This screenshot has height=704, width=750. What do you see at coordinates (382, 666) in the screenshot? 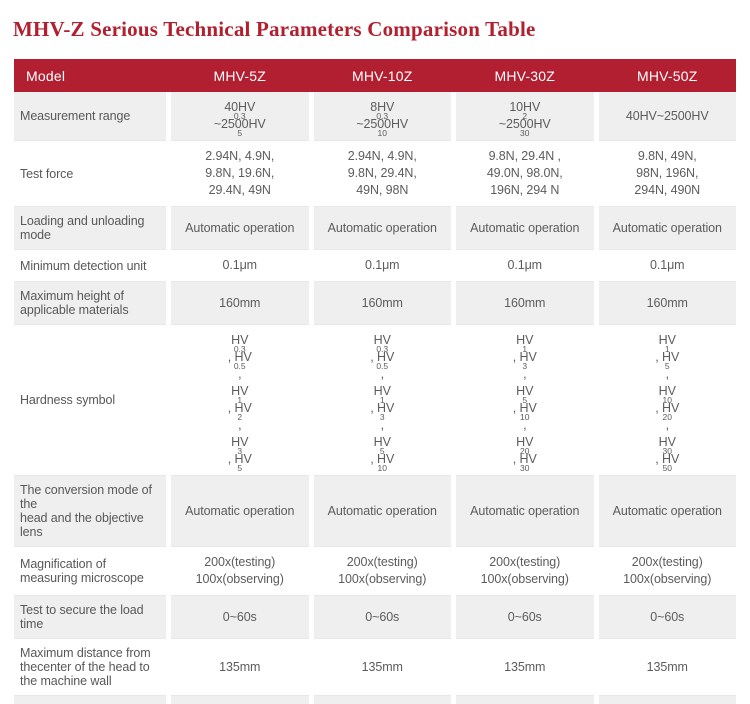
I see `cell-value-mhv-10z: 135mm` at bounding box center [382, 666].